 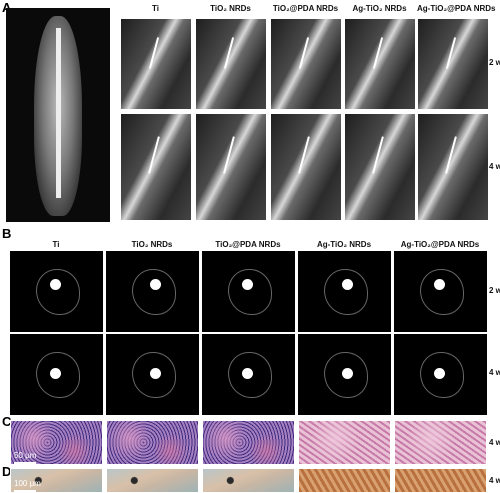 What do you see at coordinates (7, 421) in the screenshot?
I see `panel-label: C` at bounding box center [7, 421].